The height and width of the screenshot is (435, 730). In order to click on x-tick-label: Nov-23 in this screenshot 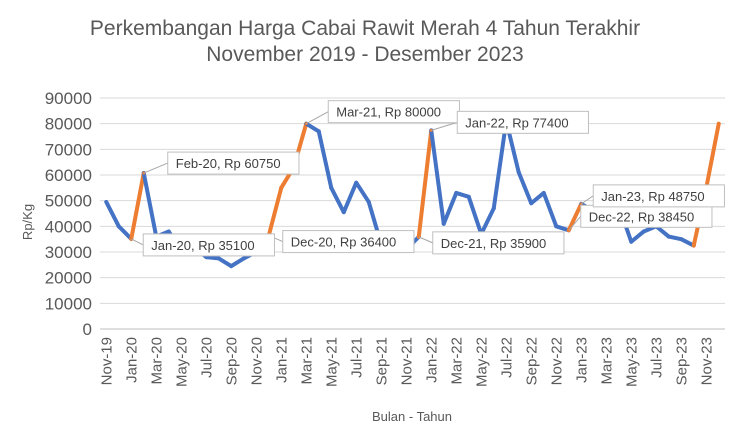, I will do `click(706, 361)`.